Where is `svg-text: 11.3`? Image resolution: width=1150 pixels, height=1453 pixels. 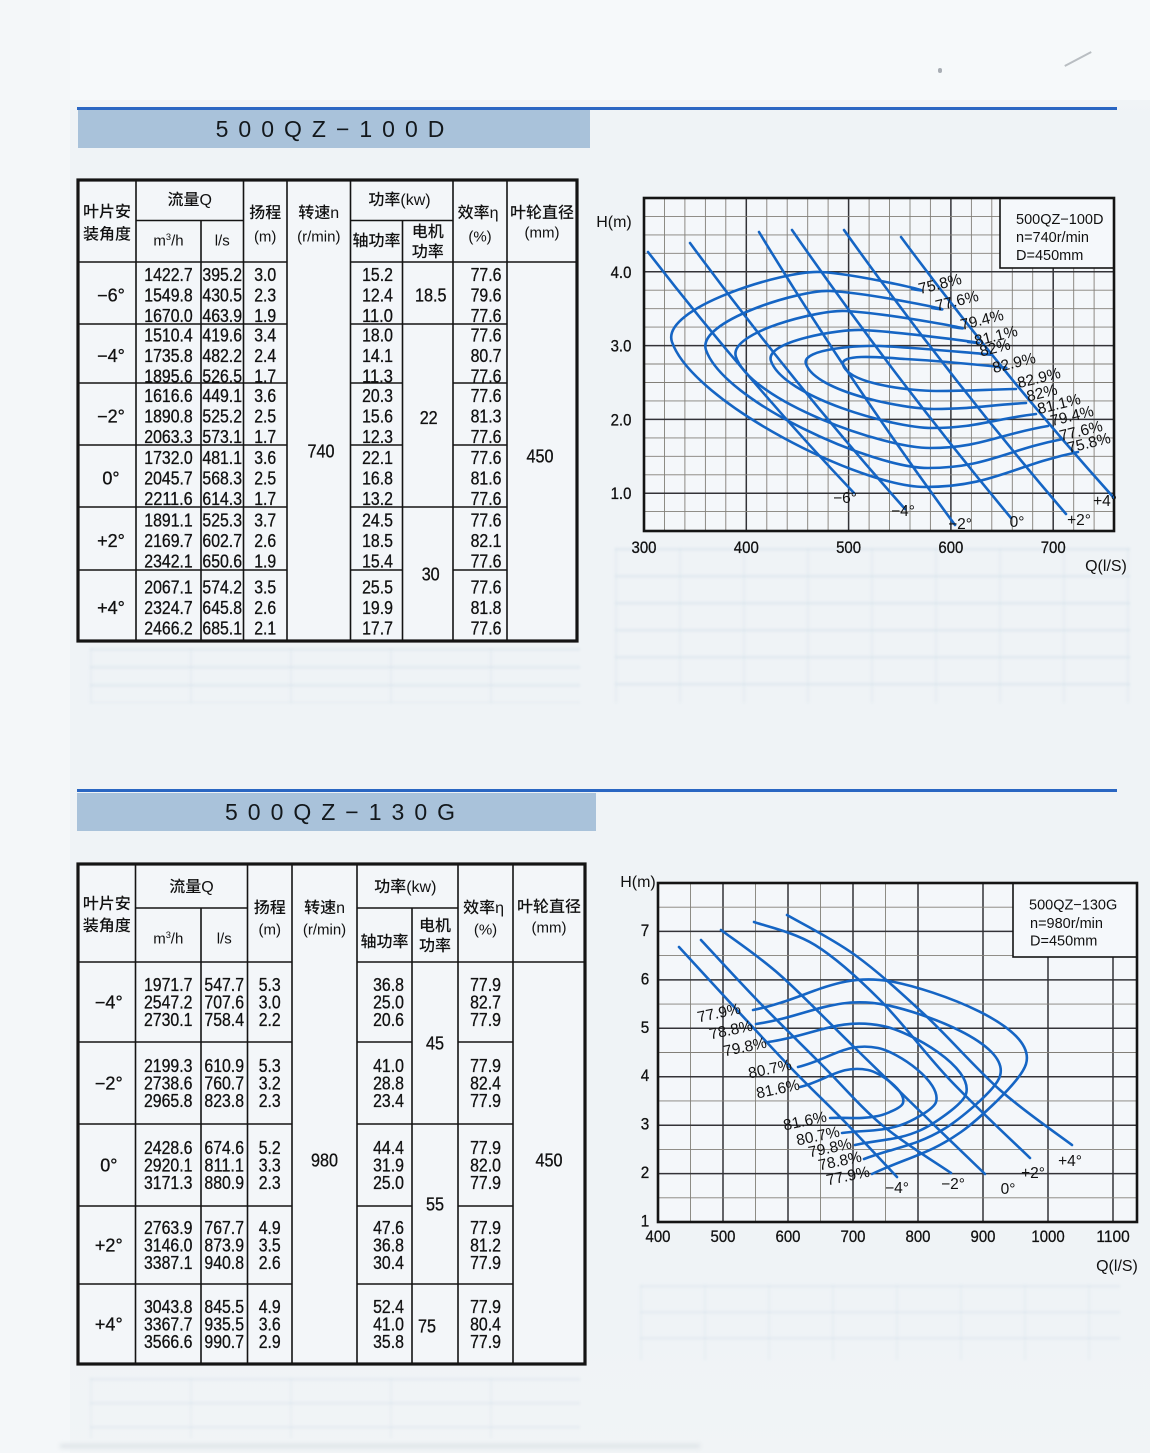 svg-text: 11.3 is located at coordinates (377, 377).